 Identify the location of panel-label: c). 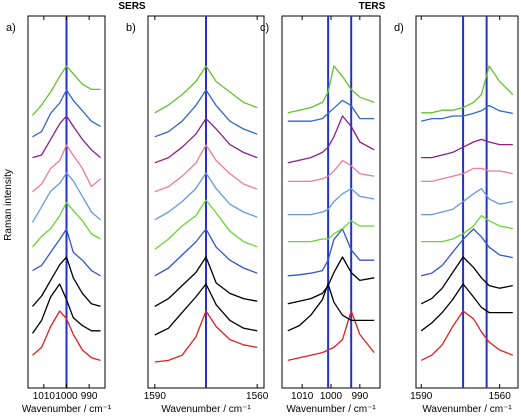
(264, 28).